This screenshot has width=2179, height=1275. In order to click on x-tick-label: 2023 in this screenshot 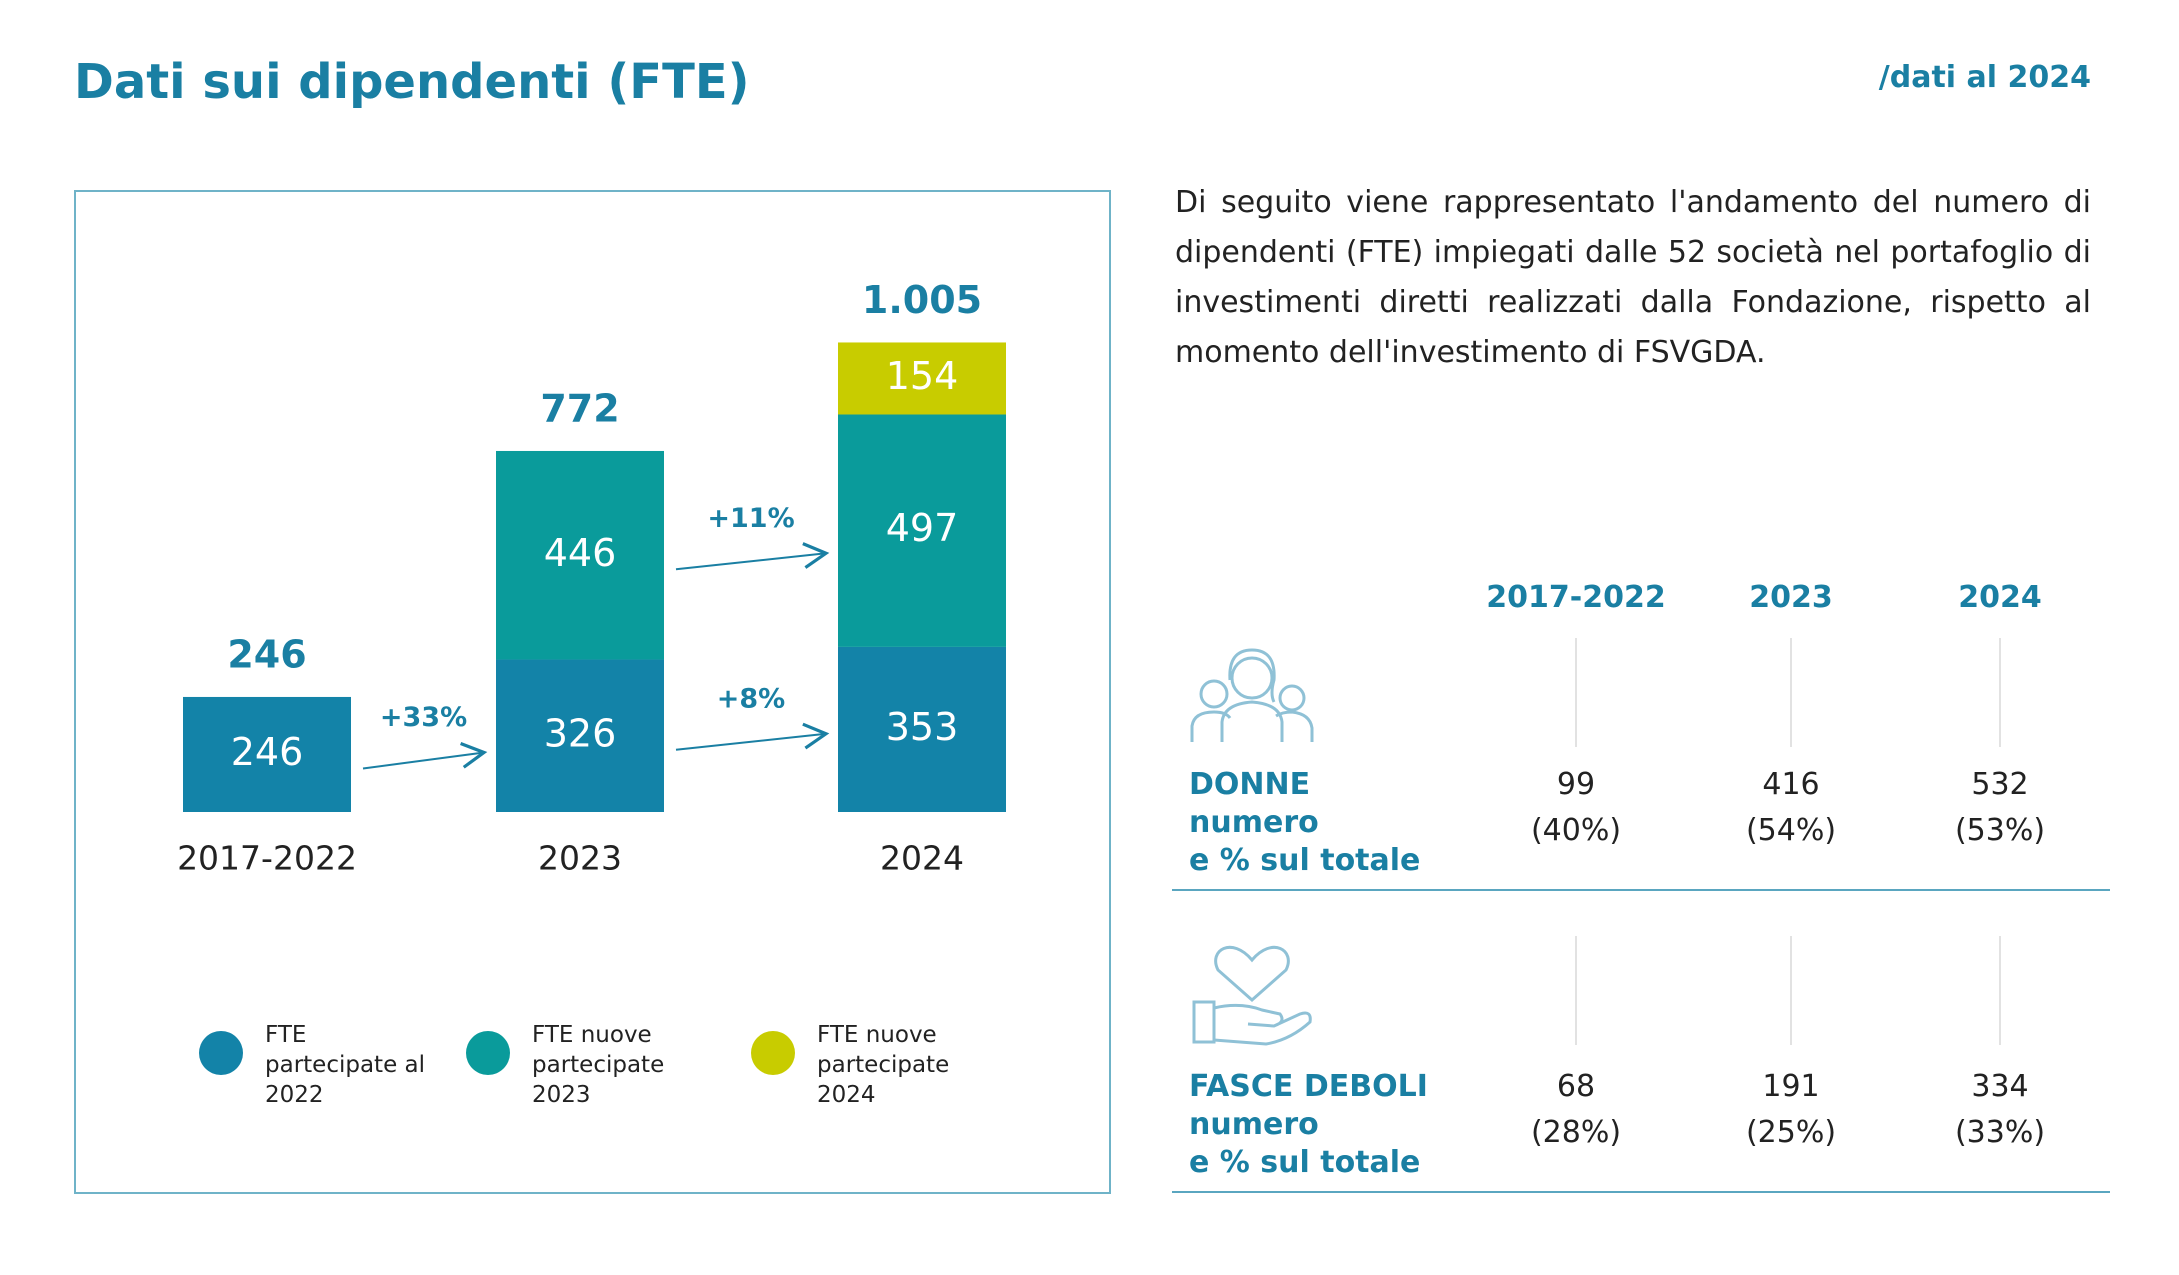, I will do `click(580, 858)`.